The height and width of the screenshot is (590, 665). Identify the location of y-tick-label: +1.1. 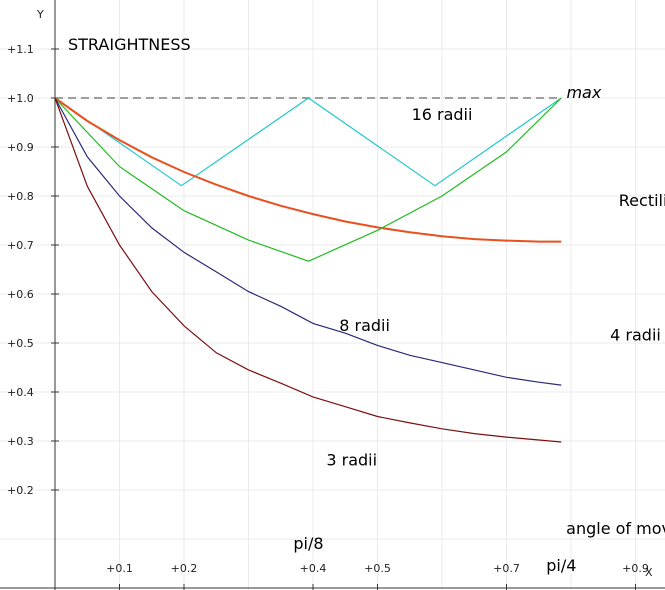
(20, 49).